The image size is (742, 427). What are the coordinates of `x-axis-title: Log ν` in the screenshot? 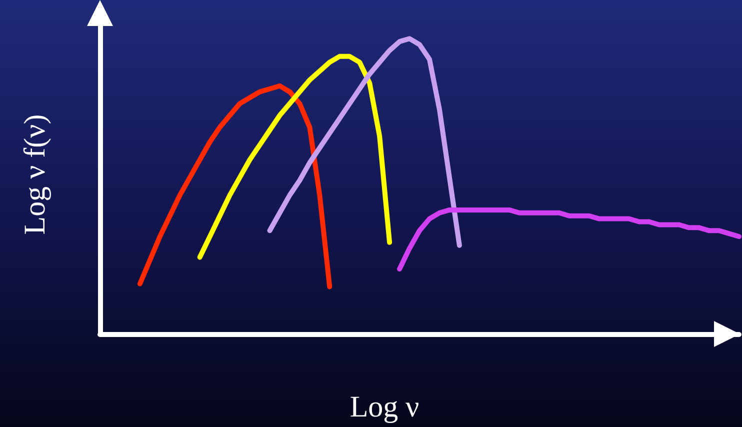 It's located at (385, 407).